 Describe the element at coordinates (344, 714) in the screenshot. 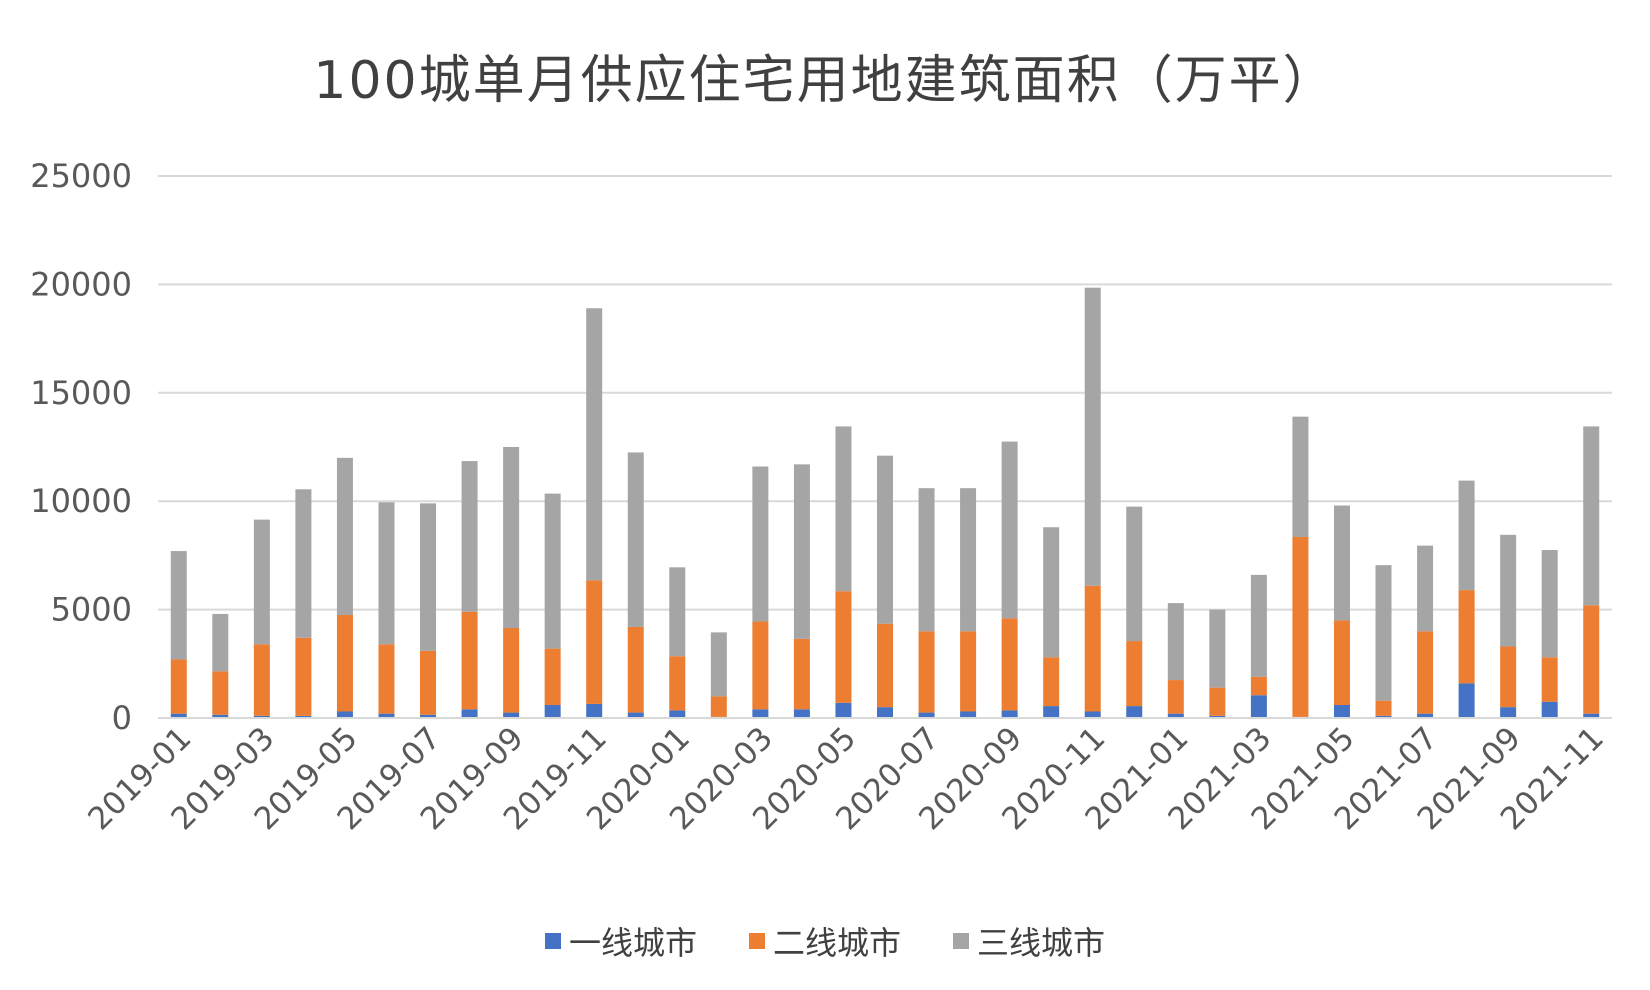

I see `bar-2019-05-s0` at that location.